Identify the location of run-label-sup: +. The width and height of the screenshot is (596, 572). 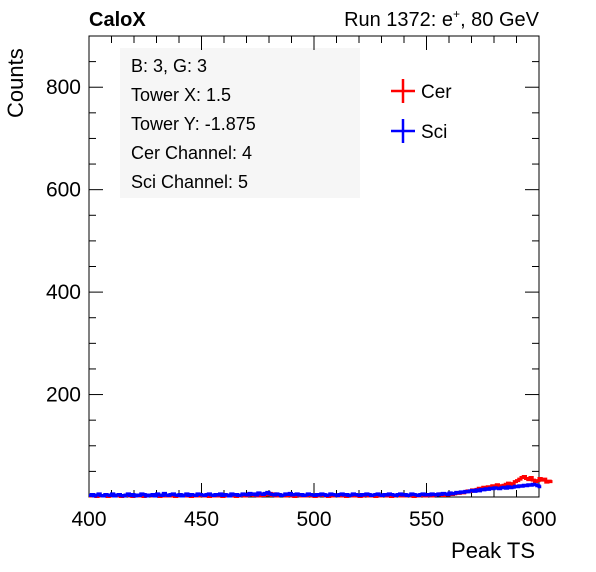
(456, 14).